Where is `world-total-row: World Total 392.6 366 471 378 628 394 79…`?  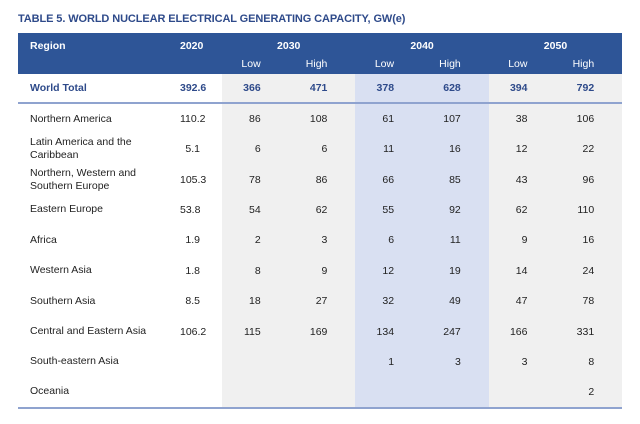 world-total-row: World Total 392.6 366 471 378 628 394 79… is located at coordinates (320, 88).